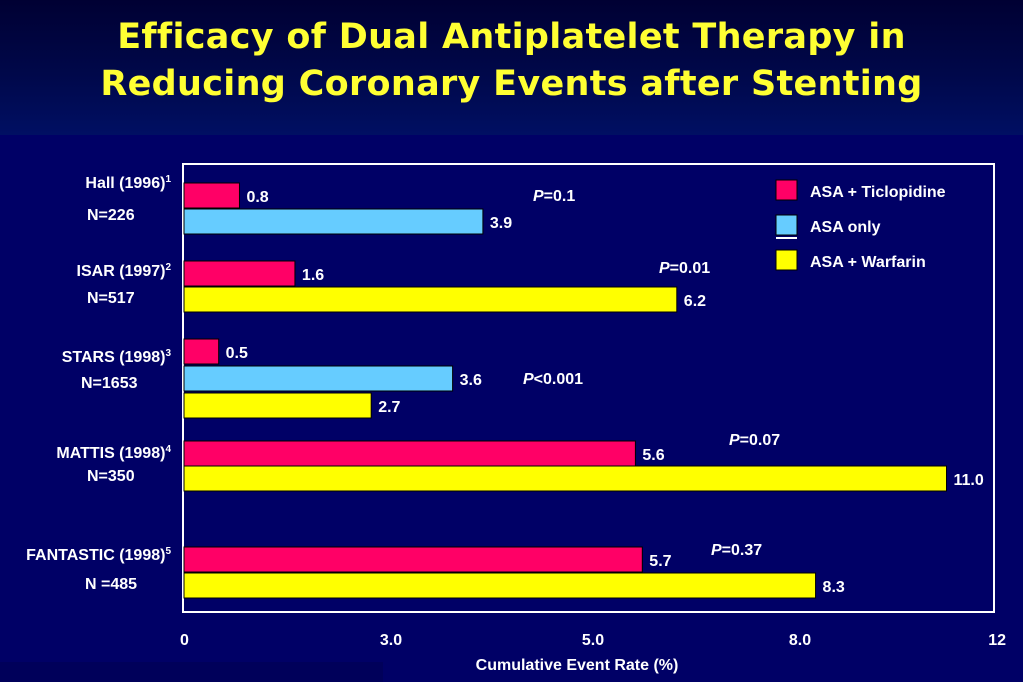 This screenshot has width=1023, height=682. What do you see at coordinates (389, 407) in the screenshot?
I see `bar-value-label: 2.7` at bounding box center [389, 407].